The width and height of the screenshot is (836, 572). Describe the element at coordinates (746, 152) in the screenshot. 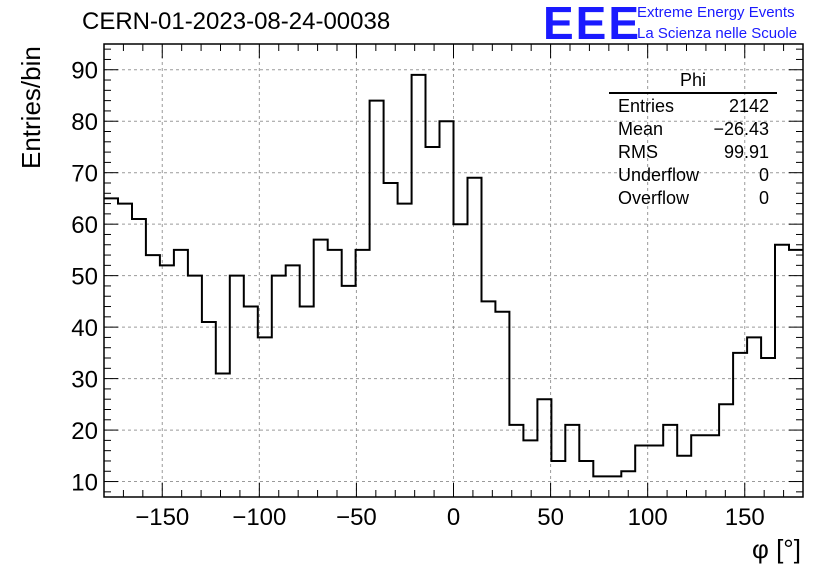

I see `stats-value: 99.91` at that location.